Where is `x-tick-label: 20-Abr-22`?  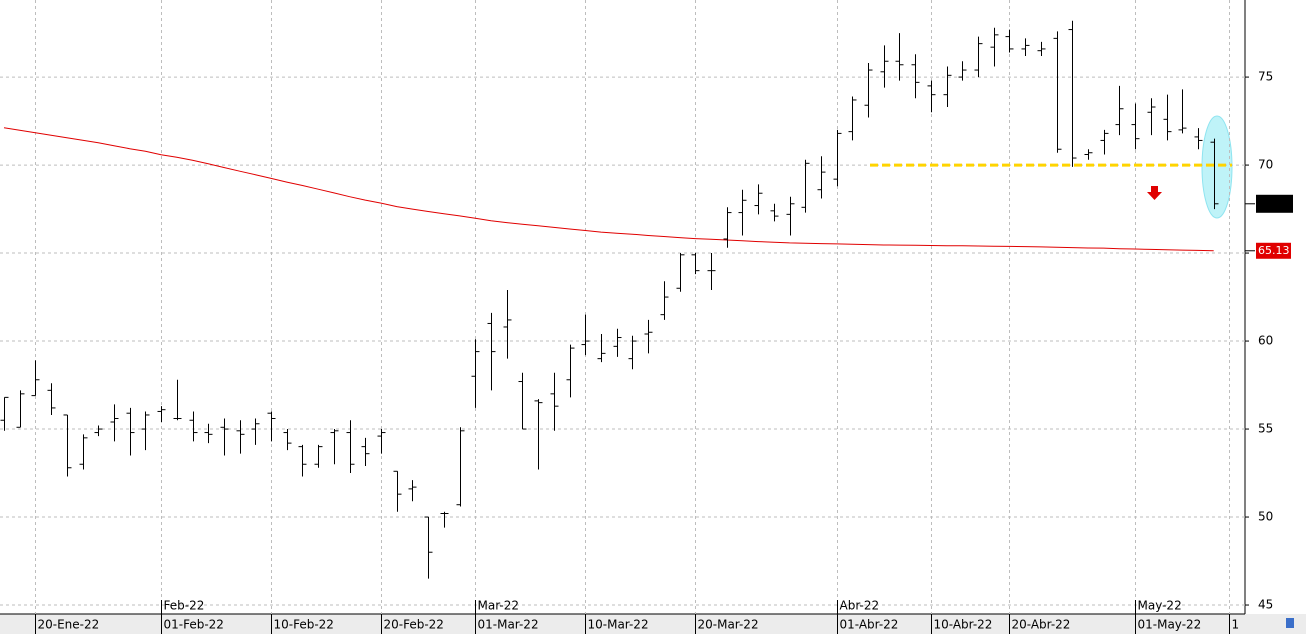
x-tick-label: 20-Abr-22 is located at coordinates (1041, 625).